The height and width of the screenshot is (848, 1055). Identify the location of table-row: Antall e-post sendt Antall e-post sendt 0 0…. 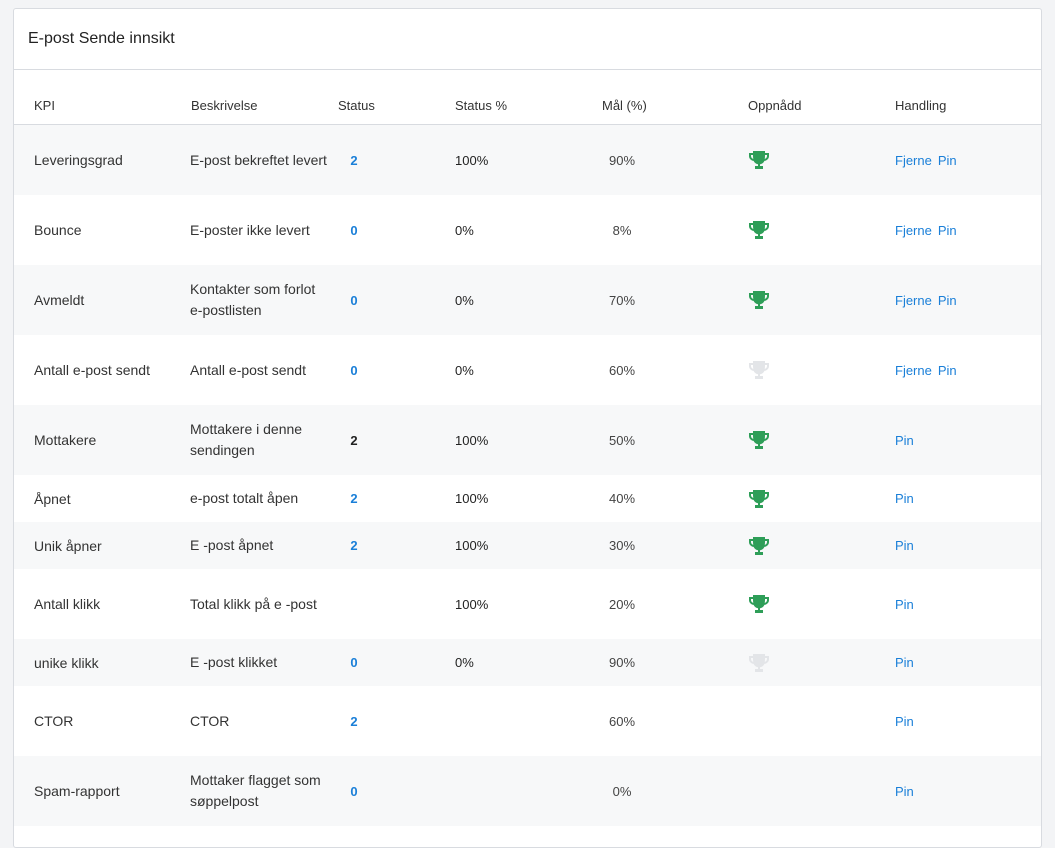
(527, 370).